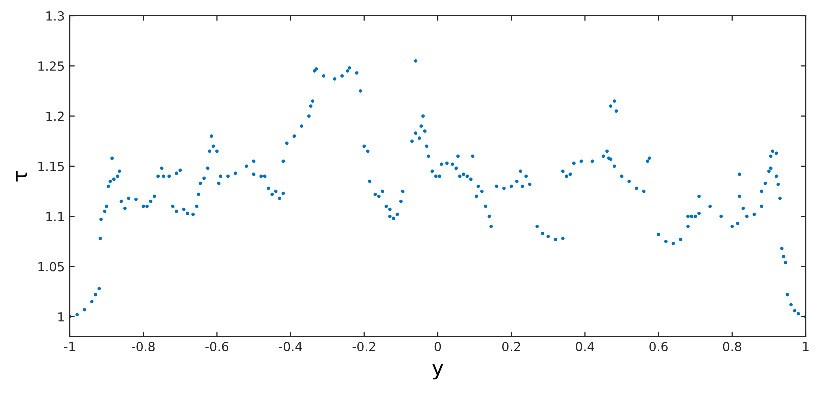  What do you see at coordinates (438, 372) in the screenshot?
I see `x-axis-title: y` at bounding box center [438, 372].